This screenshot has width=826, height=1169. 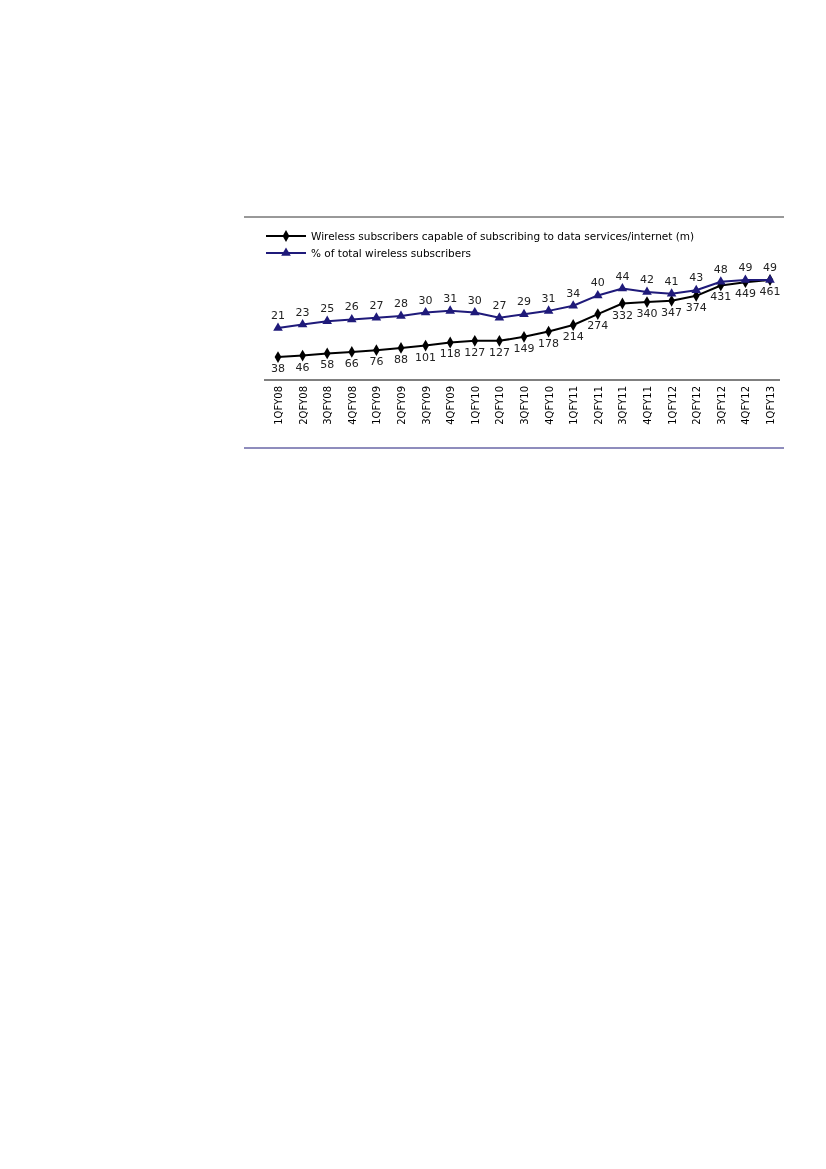 What do you see at coordinates (401, 359) in the screenshot?
I see `data-label: 88` at bounding box center [401, 359].